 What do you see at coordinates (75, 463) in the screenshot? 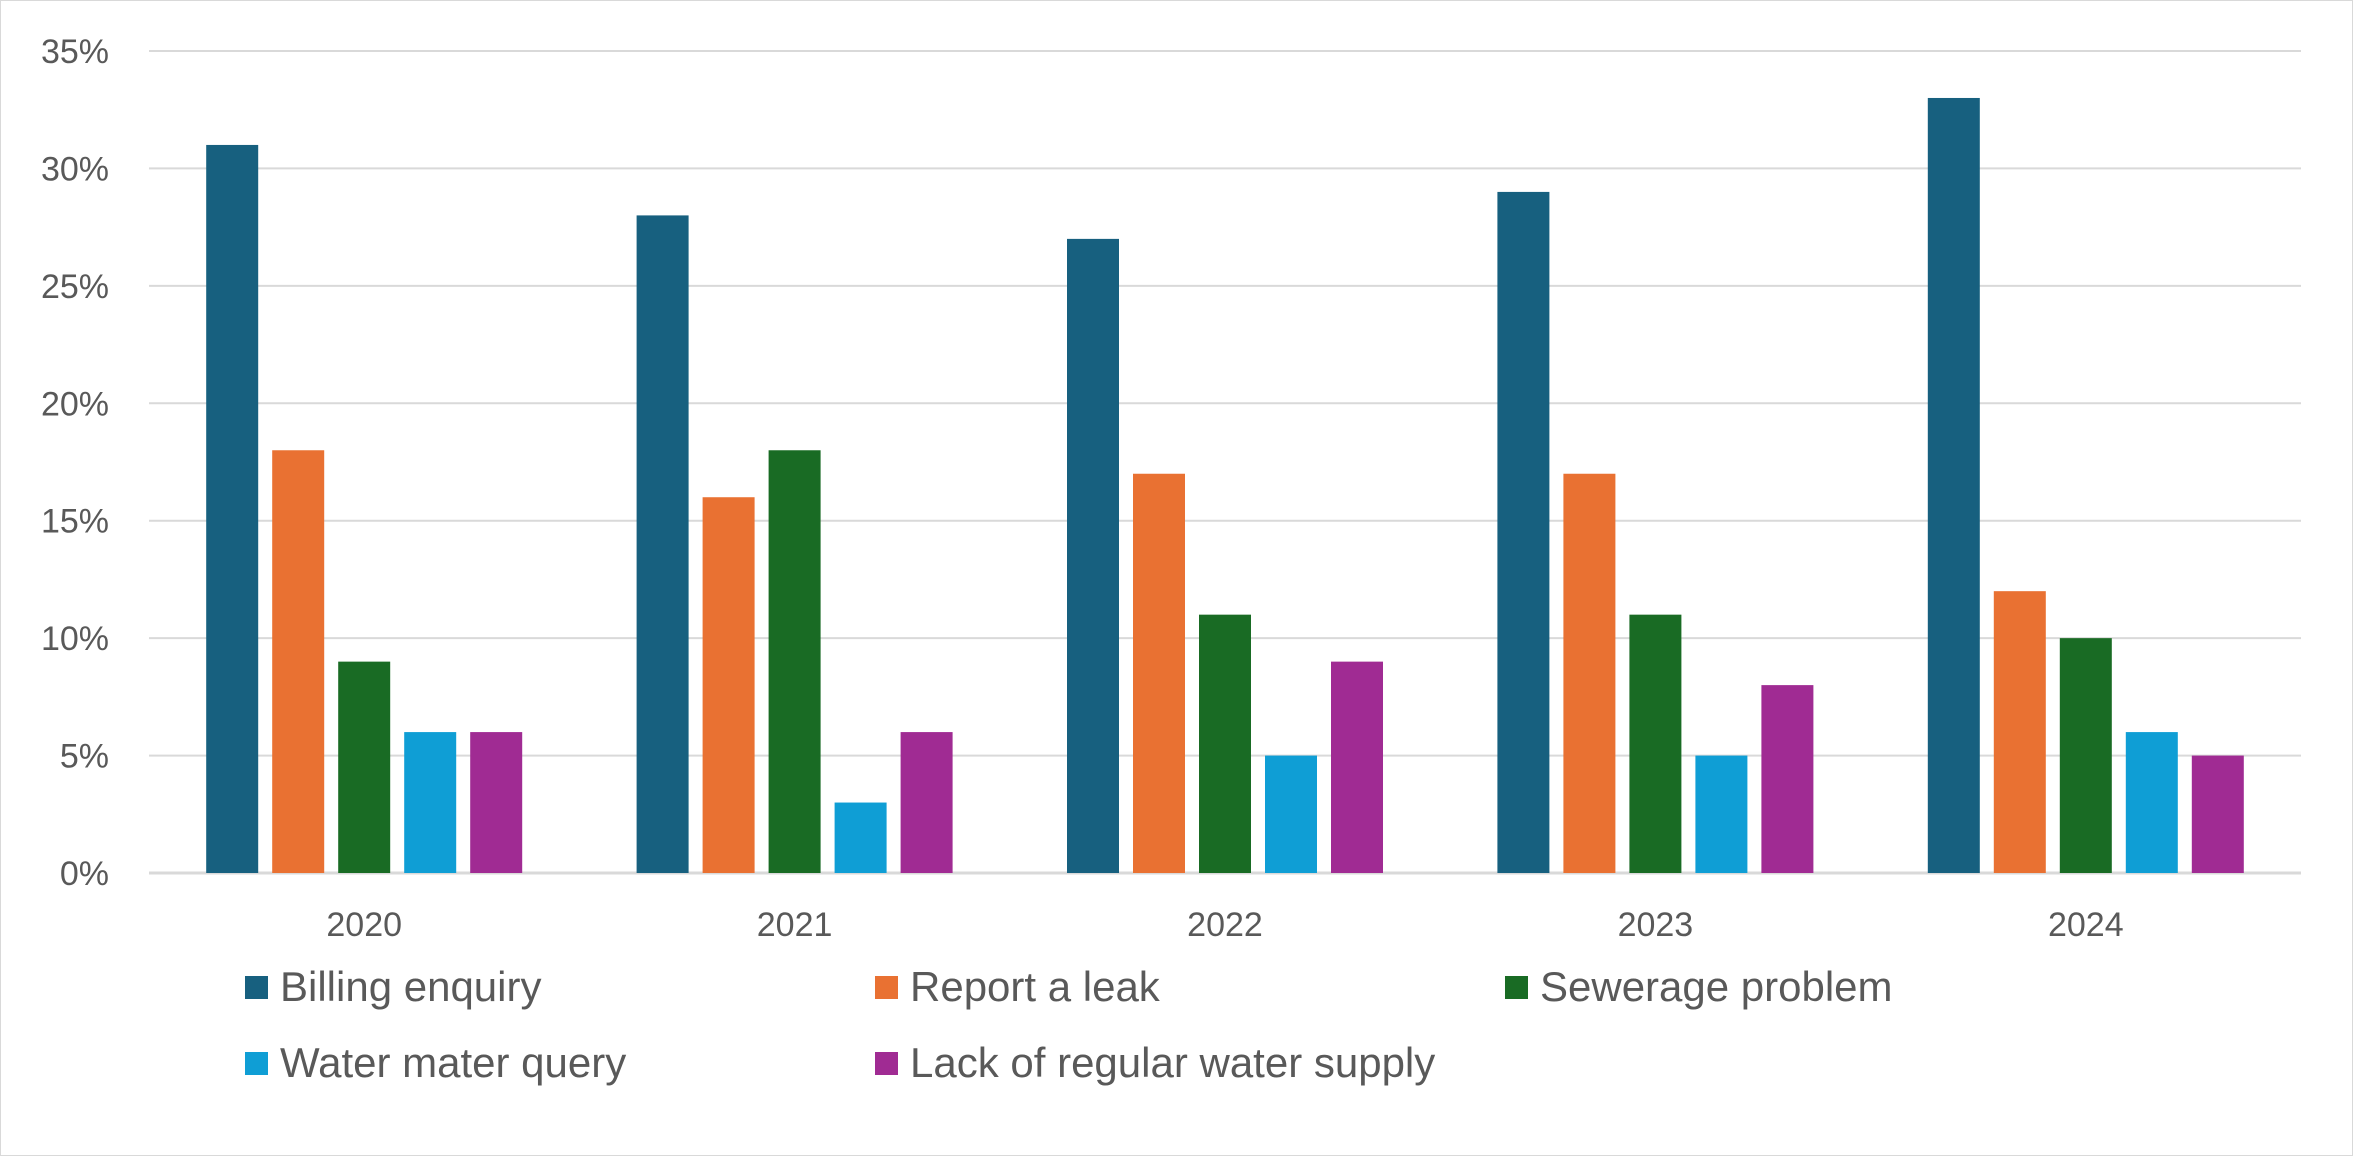
I see `y-axis-ticks: 0% 5% 10% 15% 20% 25% 30% 35%` at bounding box center [75, 463].